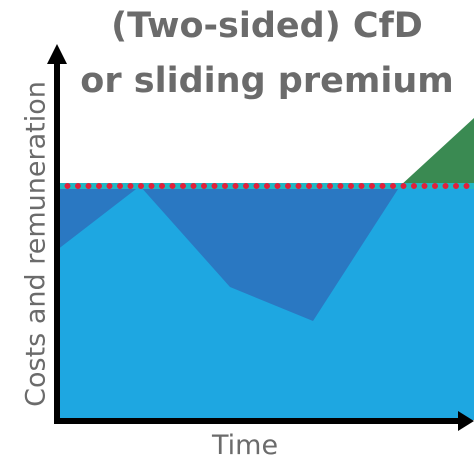 Image resolution: width=474 pixels, height=467 pixels. What do you see at coordinates (267, 26) in the screenshot?
I see `diagram-title-line-1: (Two-sided) CfD` at bounding box center [267, 26].